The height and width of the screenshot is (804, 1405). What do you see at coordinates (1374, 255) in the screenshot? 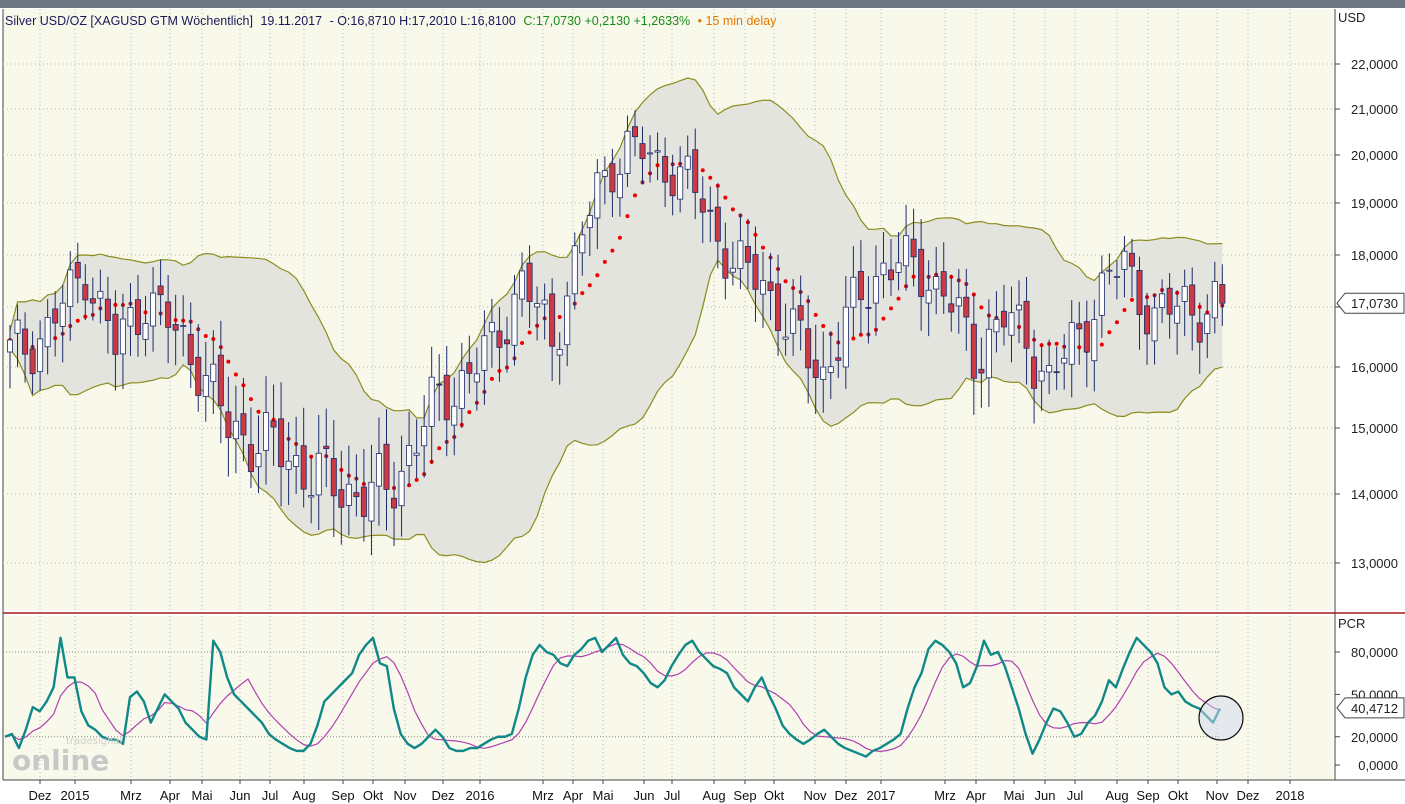
I see `y-tick-label: 18,0000` at bounding box center [1374, 255].